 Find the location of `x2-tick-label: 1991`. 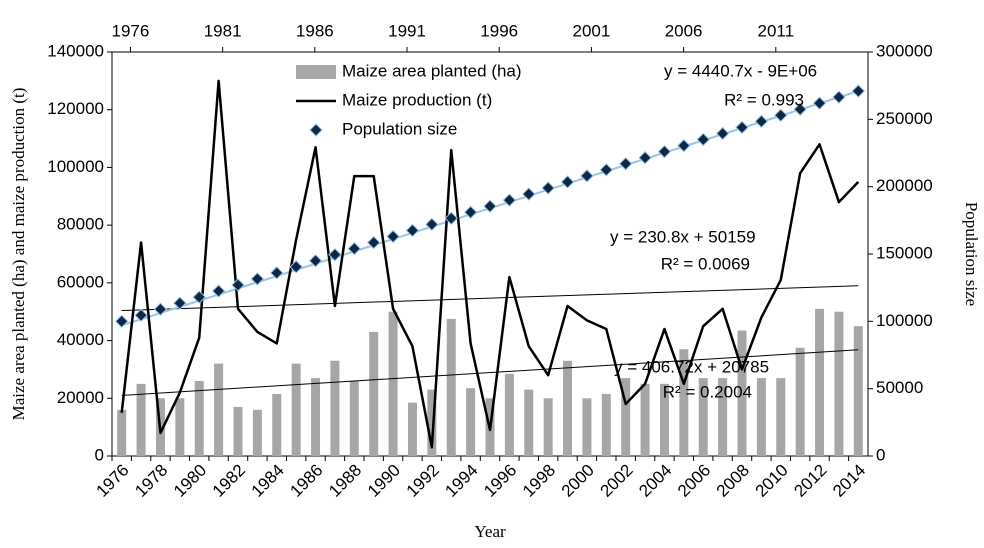

x2-tick-label: 1991 is located at coordinates (407, 30).